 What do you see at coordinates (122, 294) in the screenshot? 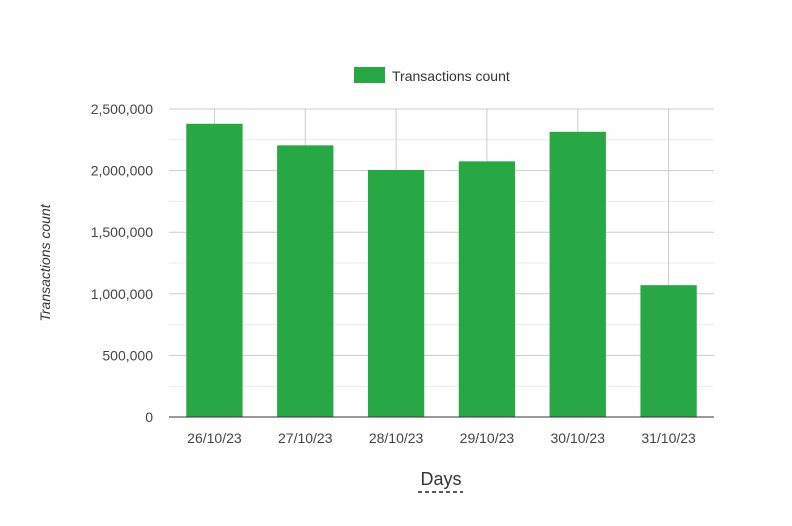
I see `y-tick-label: 1,000,000` at bounding box center [122, 294].